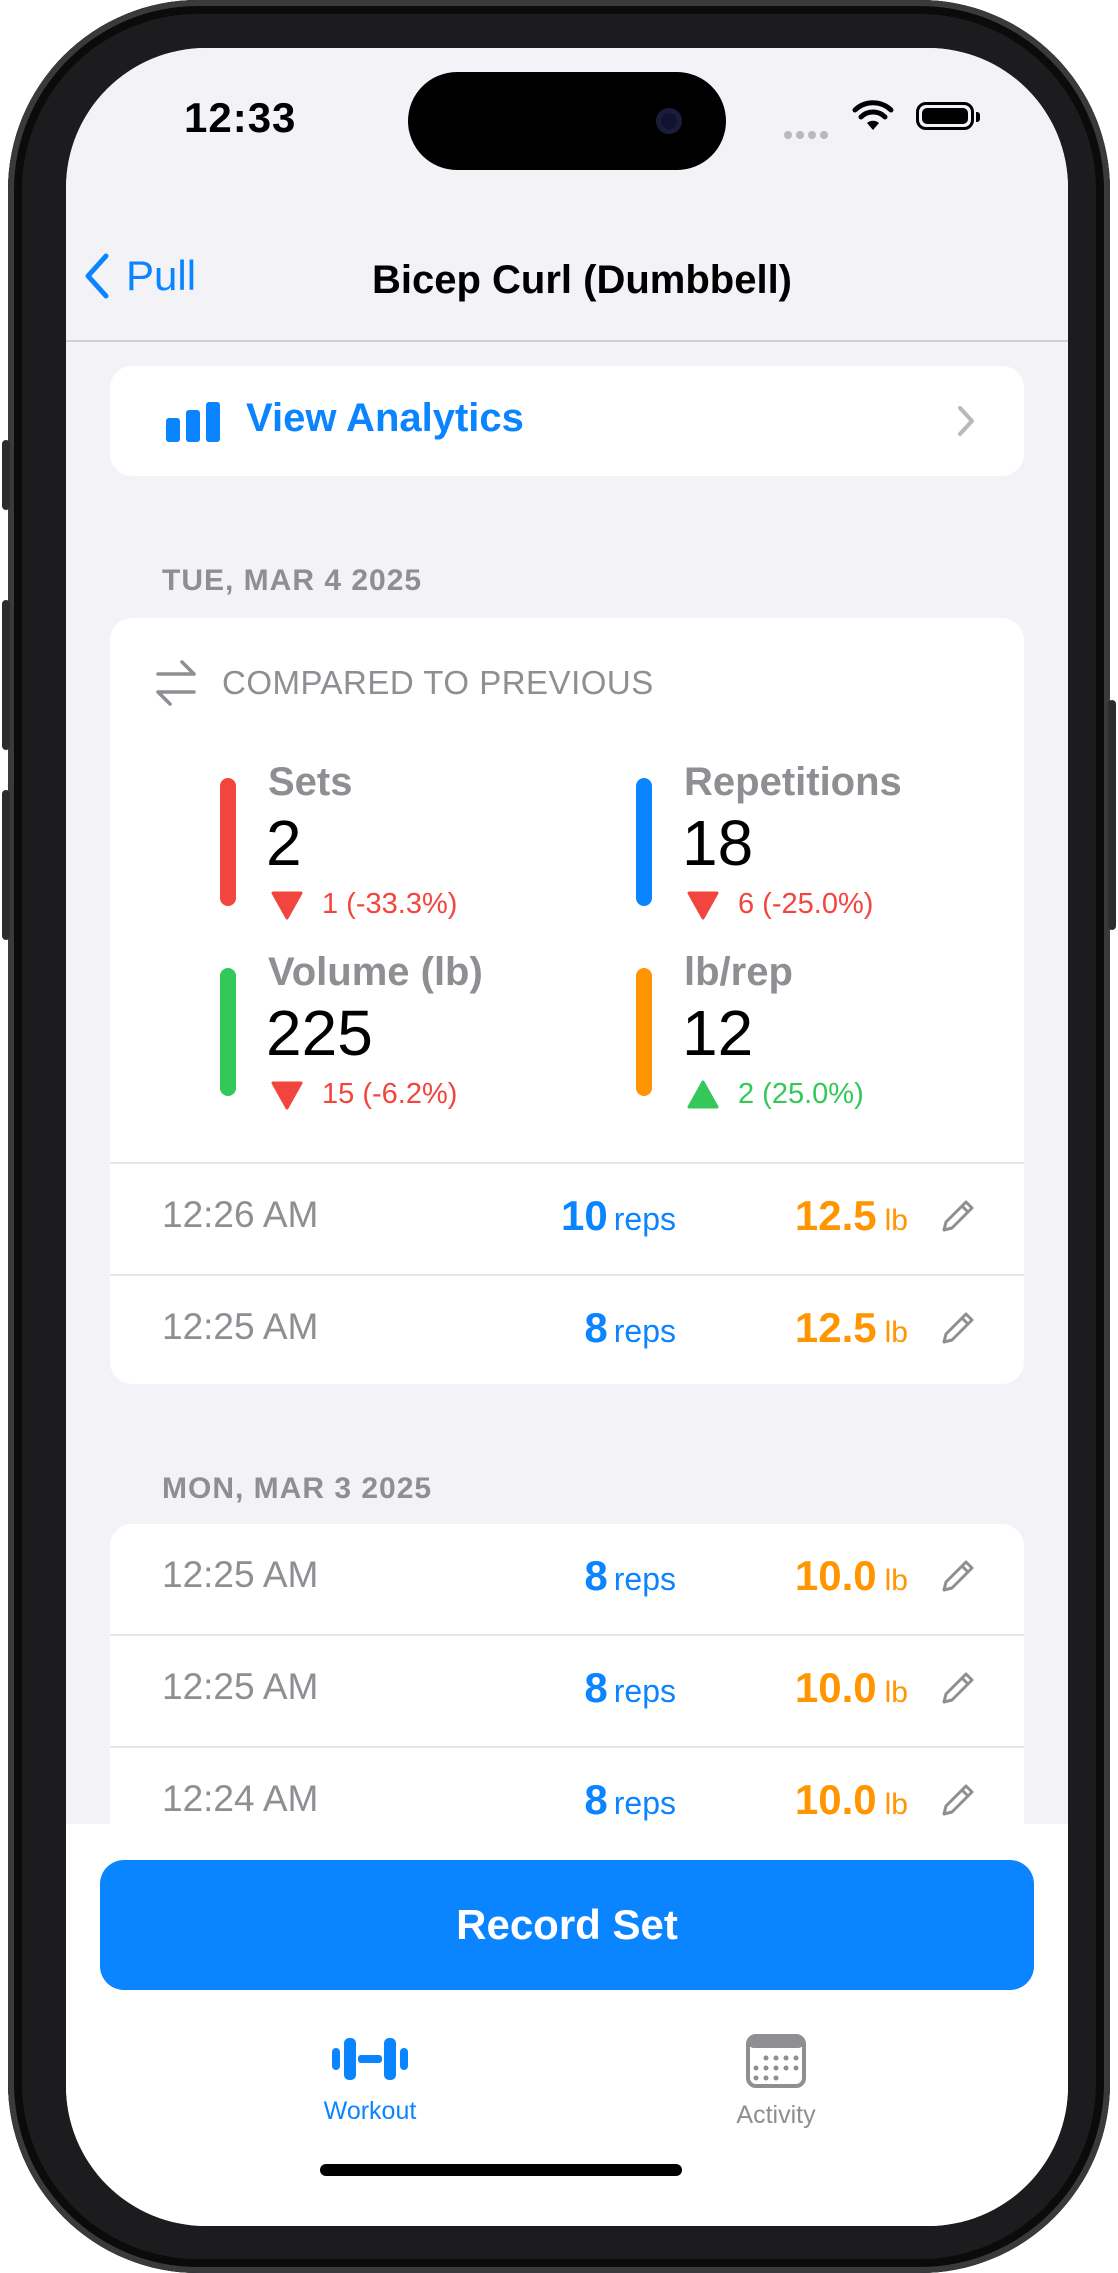 The width and height of the screenshot is (1118, 2273). Describe the element at coordinates (6, 865) in the screenshot. I see `volume-down-button` at that location.